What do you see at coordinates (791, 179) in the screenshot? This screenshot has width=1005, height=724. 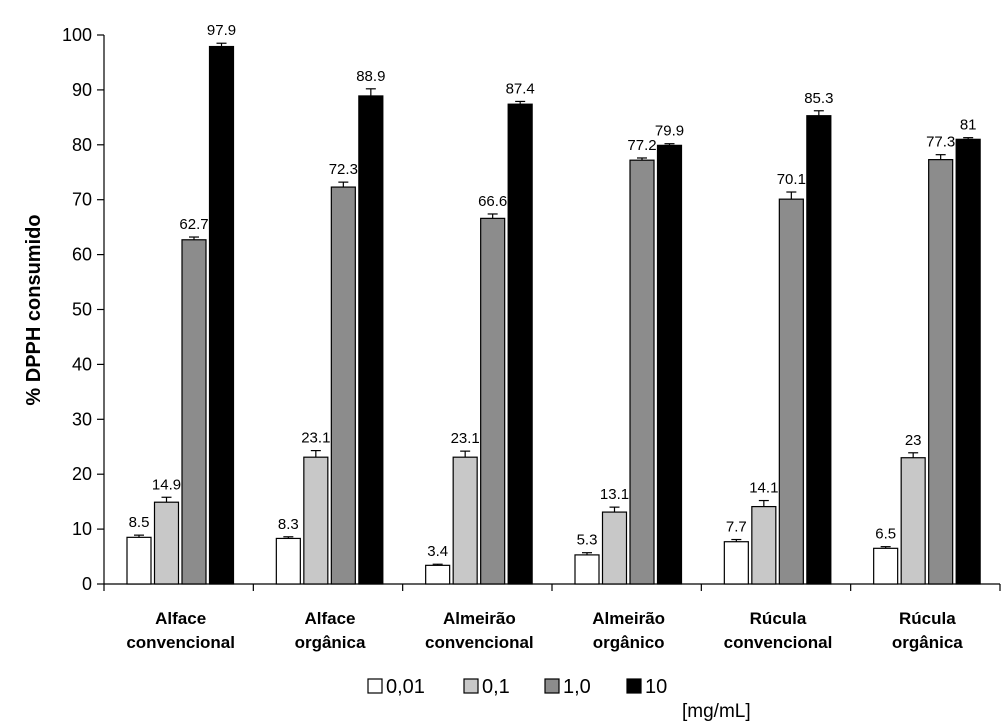 I see `data-label: 70.1` at bounding box center [791, 179].